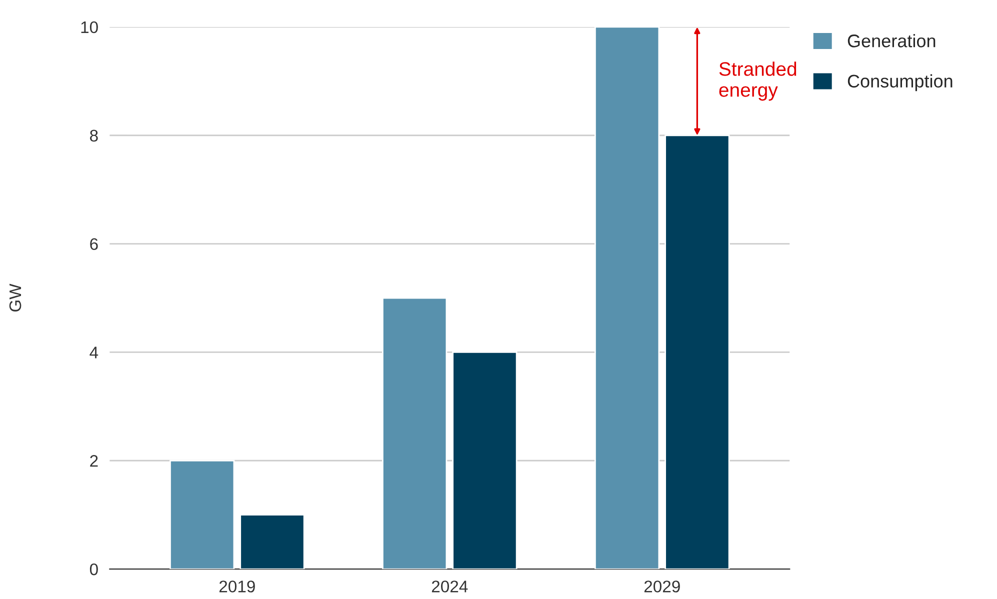 This screenshot has height=599, width=997. What do you see at coordinates (94, 136) in the screenshot?
I see `y-tick-label: 8` at bounding box center [94, 136].